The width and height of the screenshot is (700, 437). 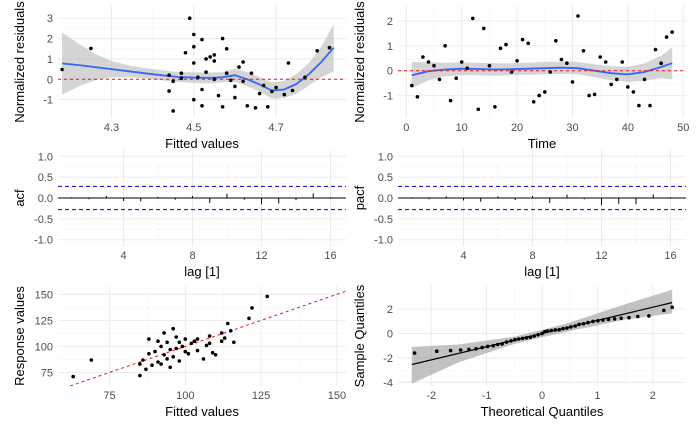 I want to click on y-tick-label: -2, so click(x=388, y=359).